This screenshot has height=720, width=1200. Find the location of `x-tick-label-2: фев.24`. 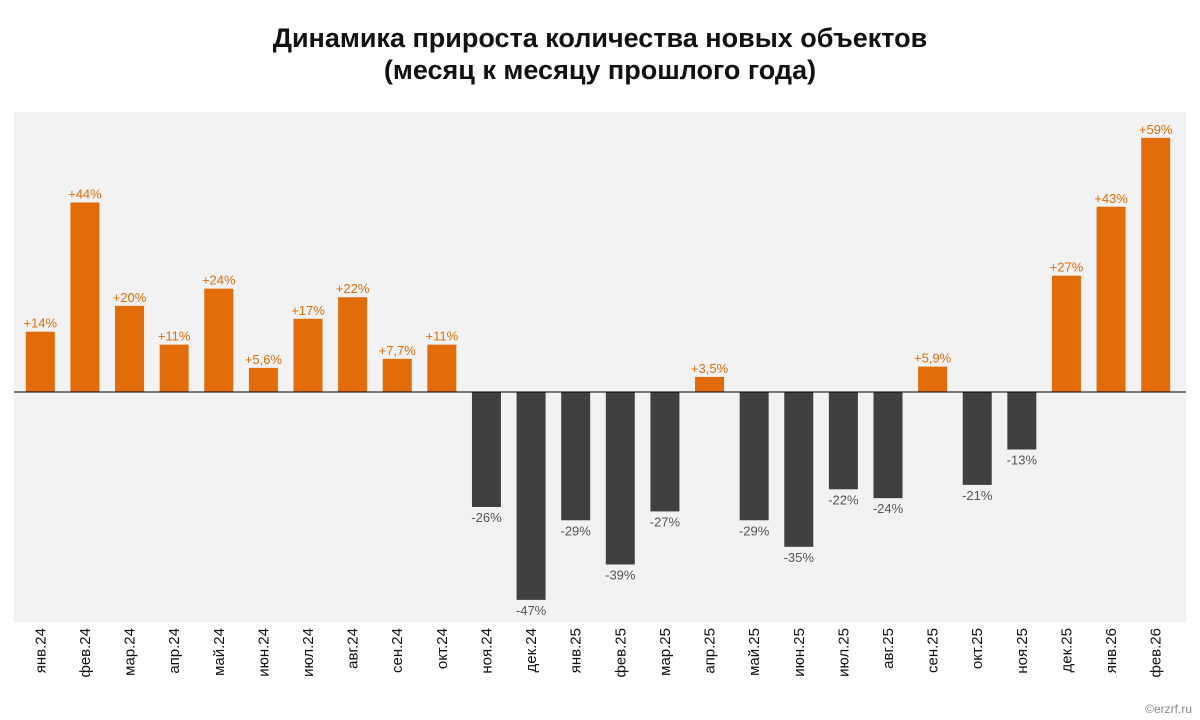

x-tick-label-2: фев.24 is located at coordinates (85, 653).